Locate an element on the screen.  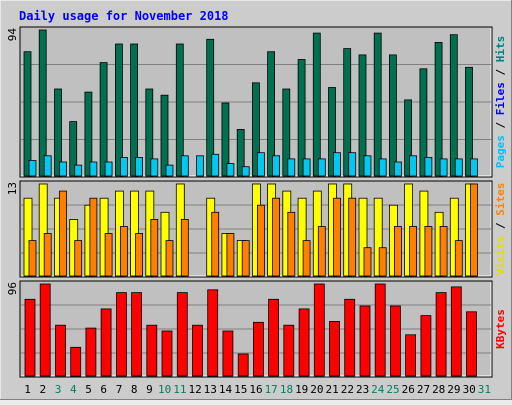
y-max-label: 94 is located at coordinates (12, 35).